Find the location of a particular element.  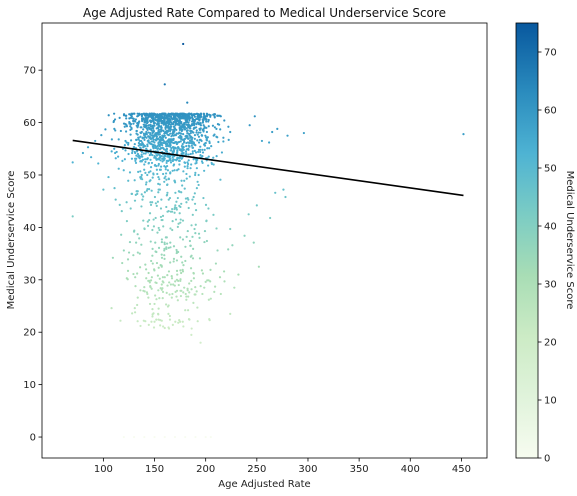

colorbar-tick-label: 30 is located at coordinates (550, 285).